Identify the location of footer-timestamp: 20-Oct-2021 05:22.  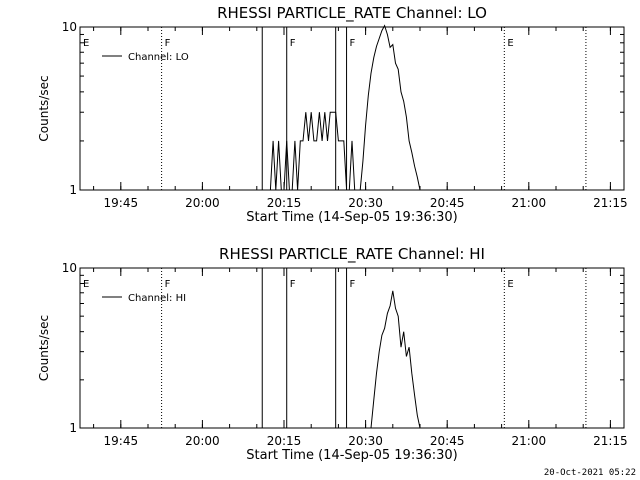
(590, 473).